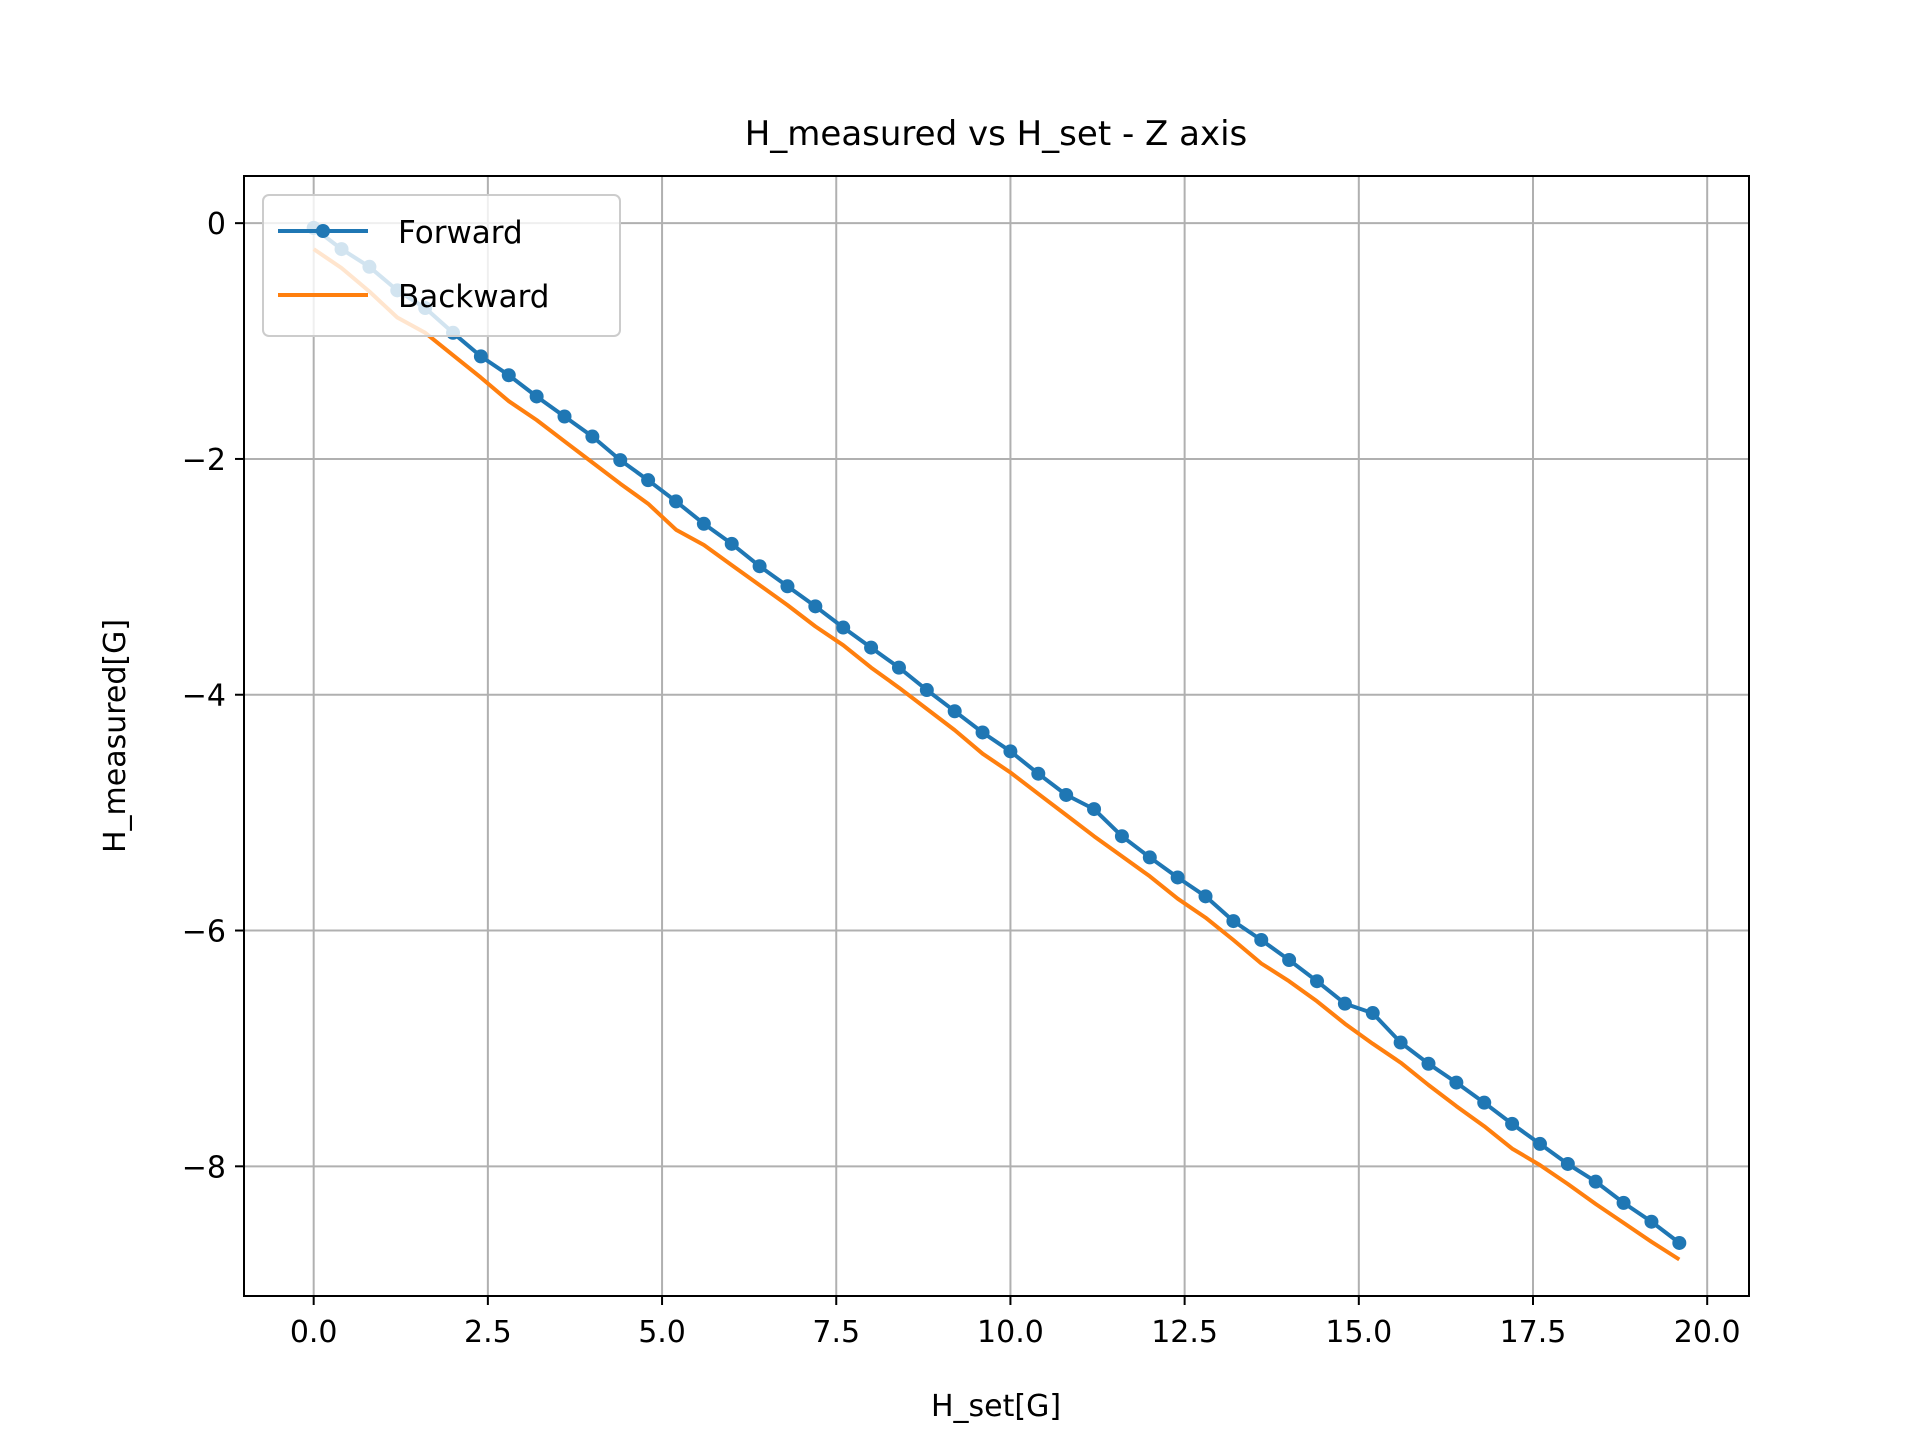 The width and height of the screenshot is (1920, 1440). I want to click on y-tick-label: −2, so click(204, 460).